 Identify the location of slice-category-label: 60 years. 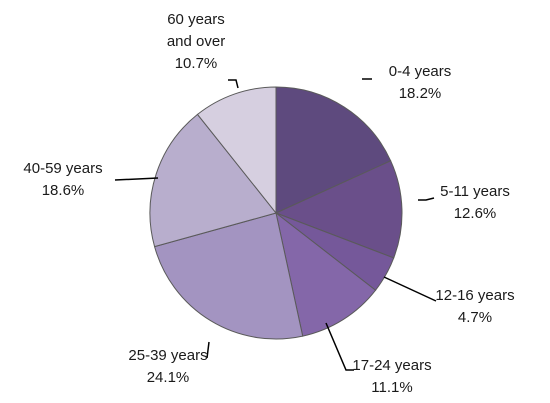
(196, 19).